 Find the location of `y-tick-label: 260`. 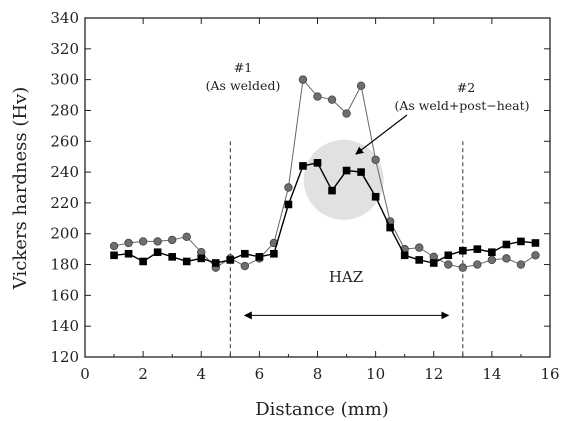

y-tick-label: 260 is located at coordinates (64, 141).